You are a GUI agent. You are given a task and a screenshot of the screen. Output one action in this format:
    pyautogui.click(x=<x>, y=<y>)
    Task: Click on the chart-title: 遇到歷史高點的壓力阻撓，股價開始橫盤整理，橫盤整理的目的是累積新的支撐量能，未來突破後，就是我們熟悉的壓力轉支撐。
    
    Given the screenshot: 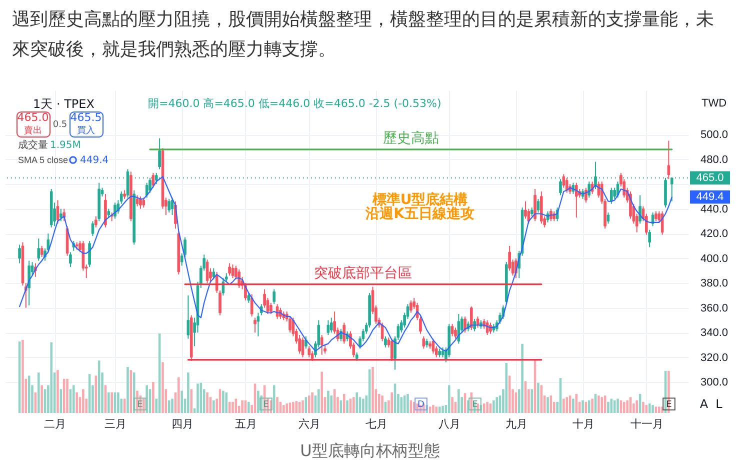 What is the action you would take?
    pyautogui.click(x=363, y=34)
    